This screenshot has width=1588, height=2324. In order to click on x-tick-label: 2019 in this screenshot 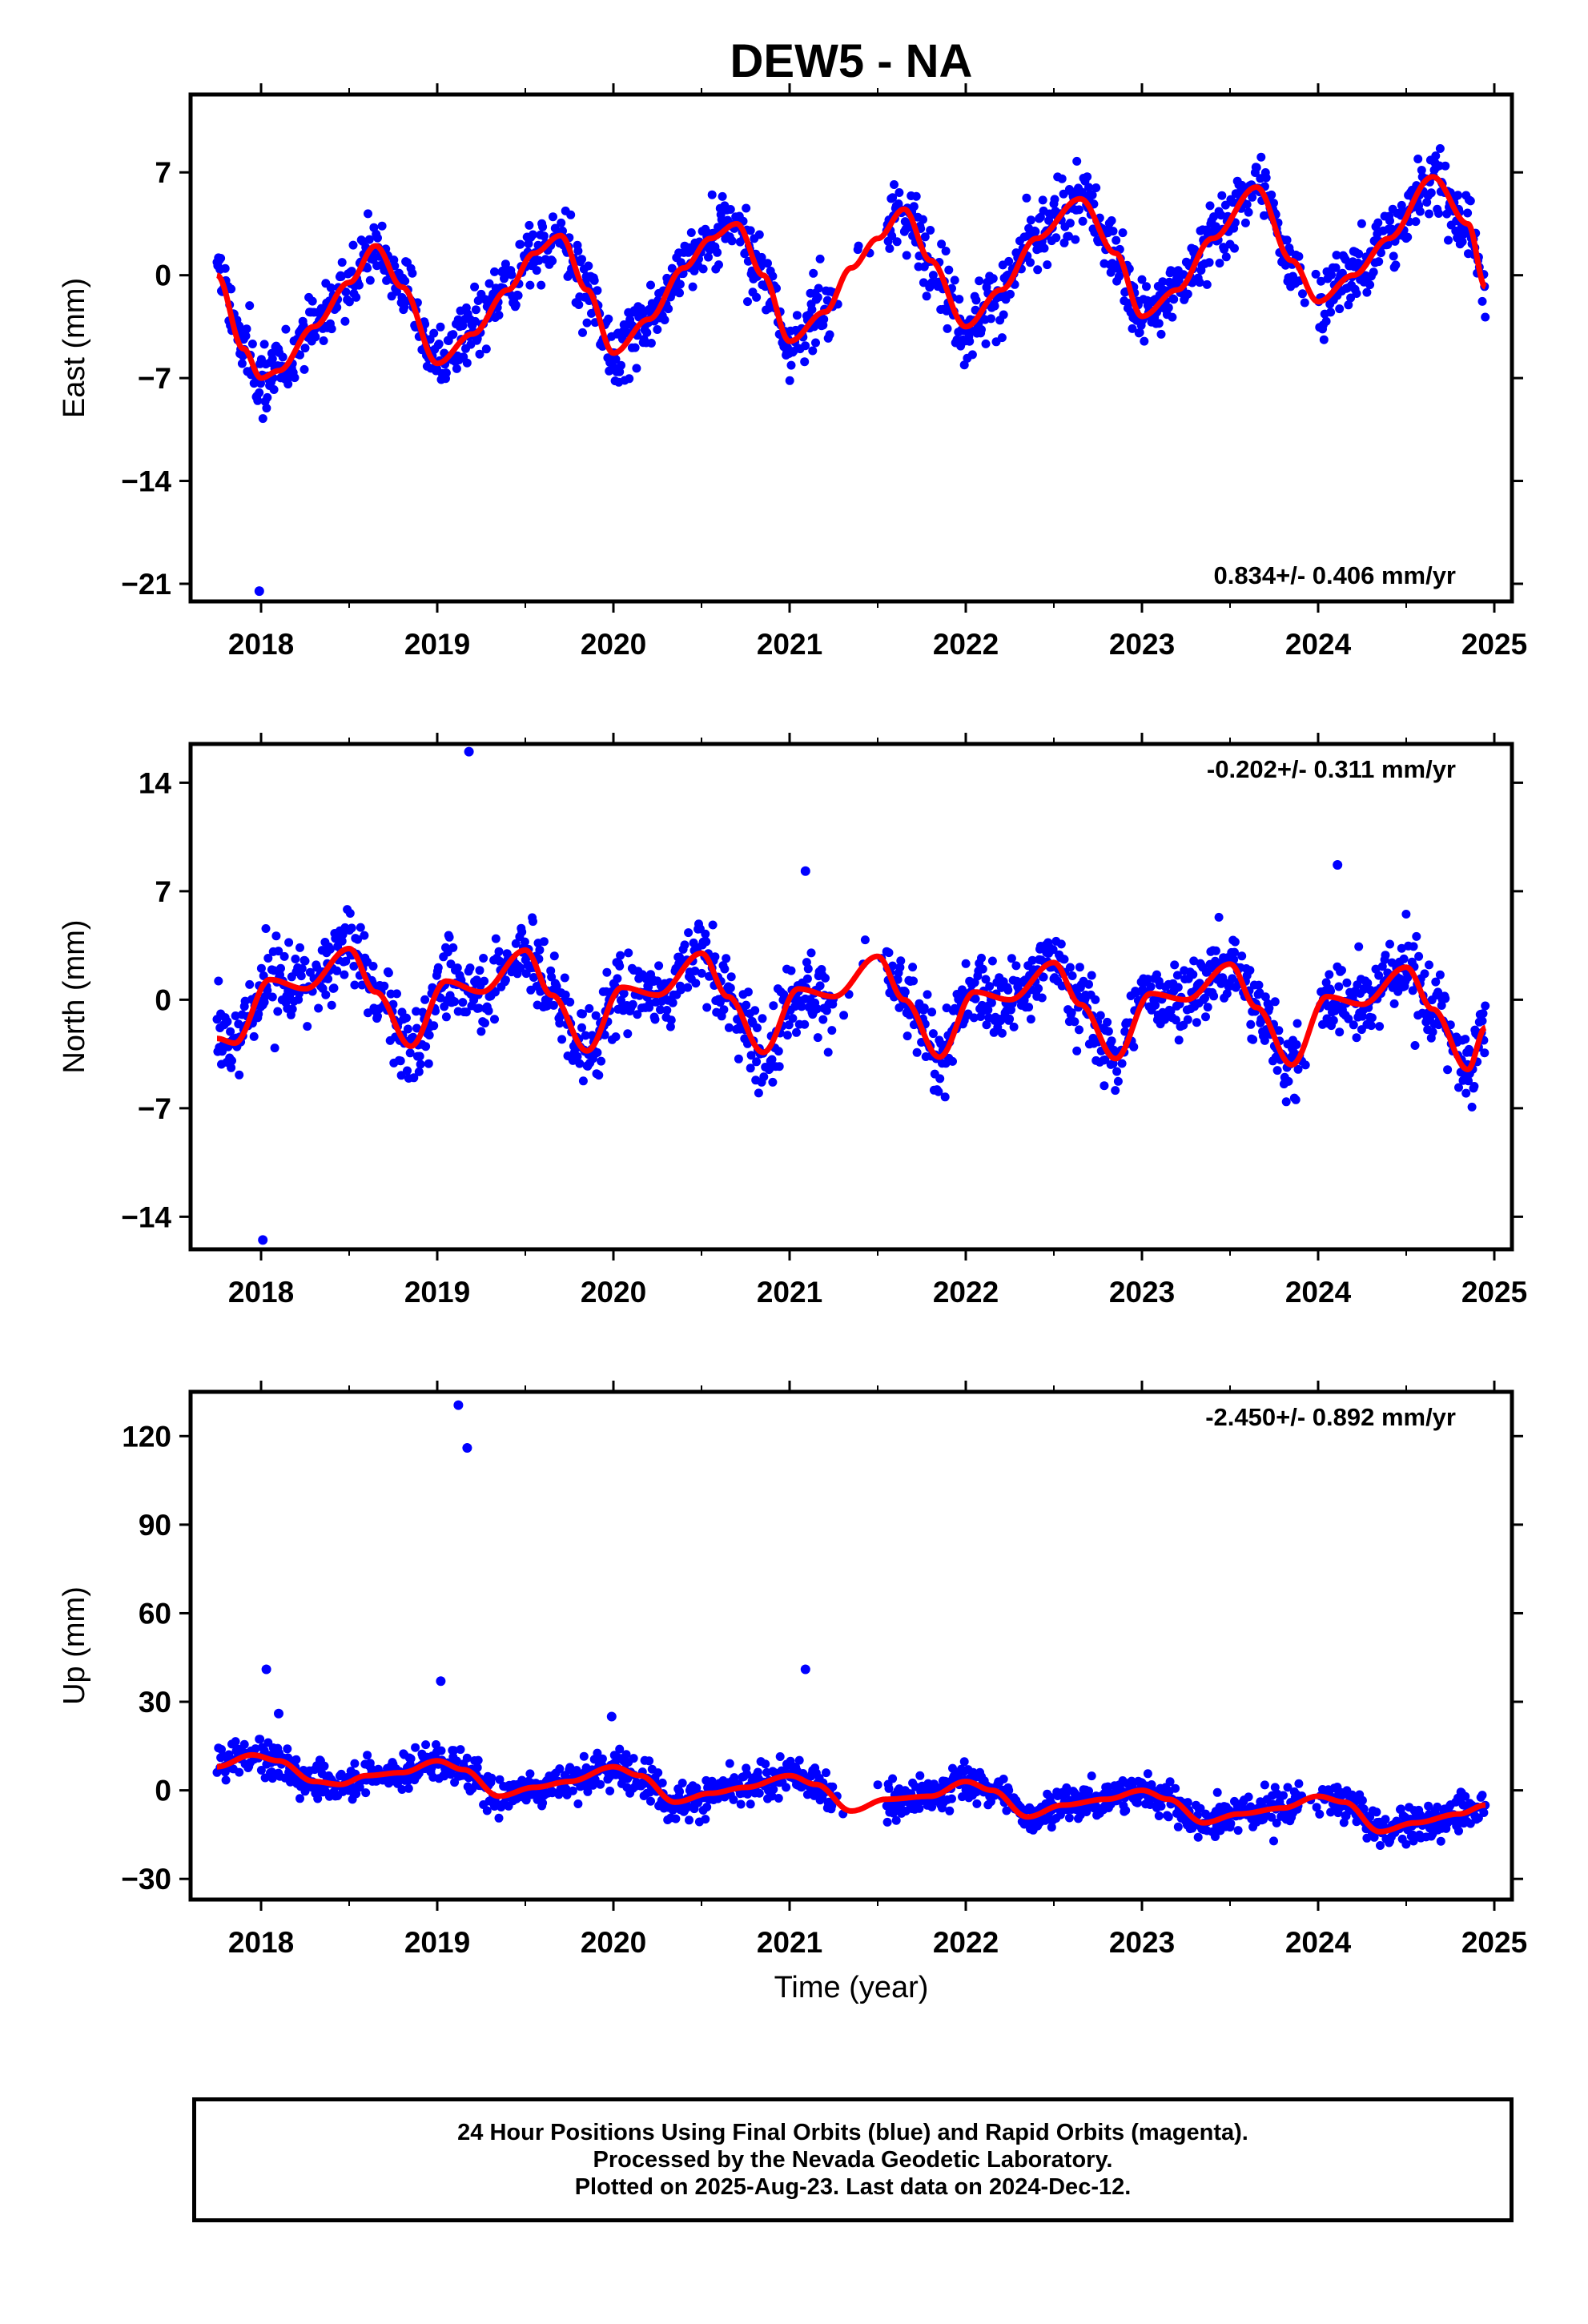, I will do `click(437, 1292)`.